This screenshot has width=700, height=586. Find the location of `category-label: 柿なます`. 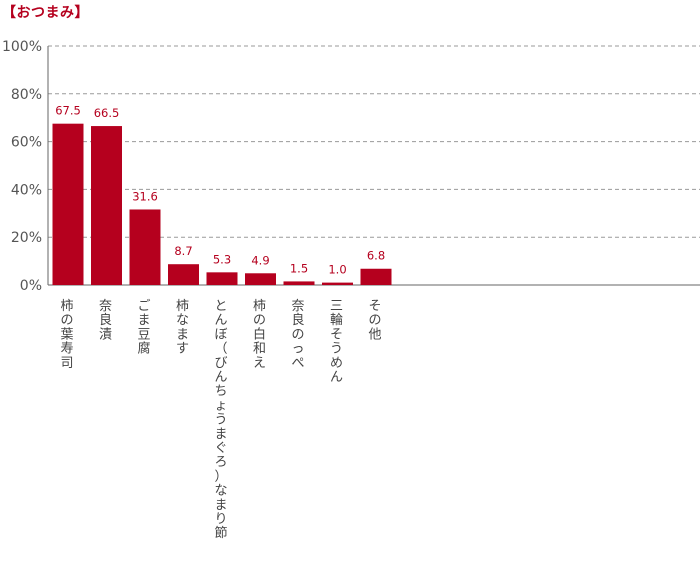

category-label: 柿なます is located at coordinates (182, 327).